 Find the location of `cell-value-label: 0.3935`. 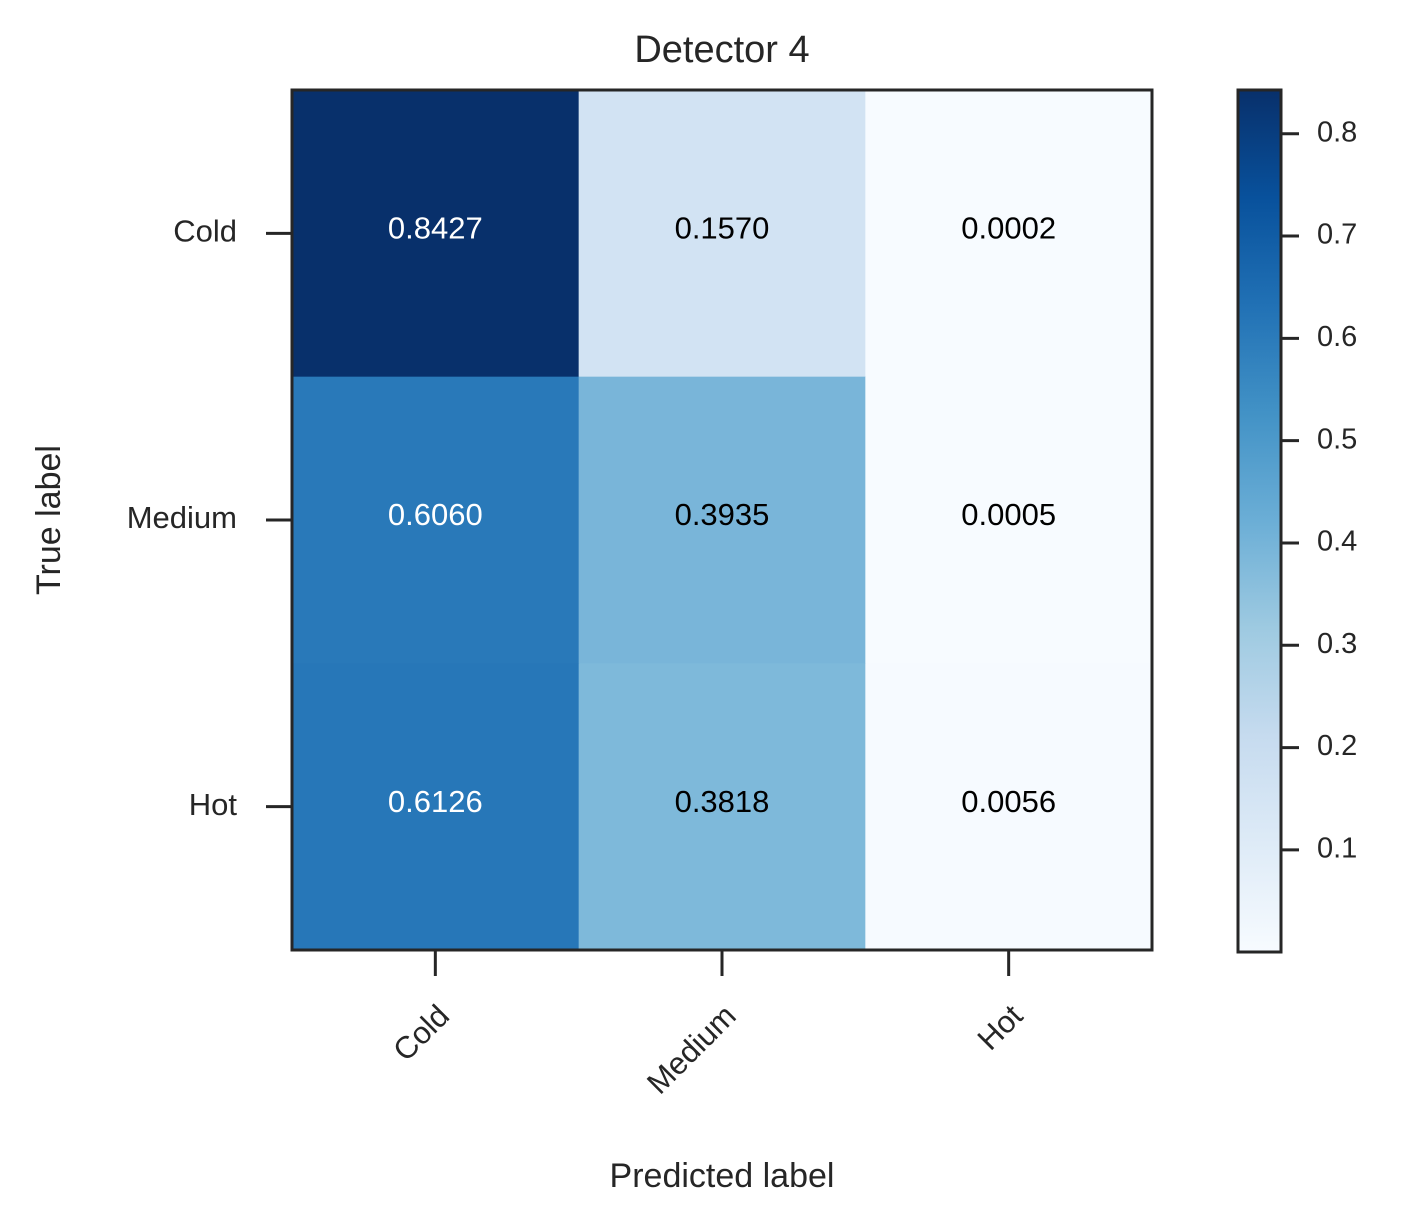

cell-value-label: 0.3935 is located at coordinates (722, 514).